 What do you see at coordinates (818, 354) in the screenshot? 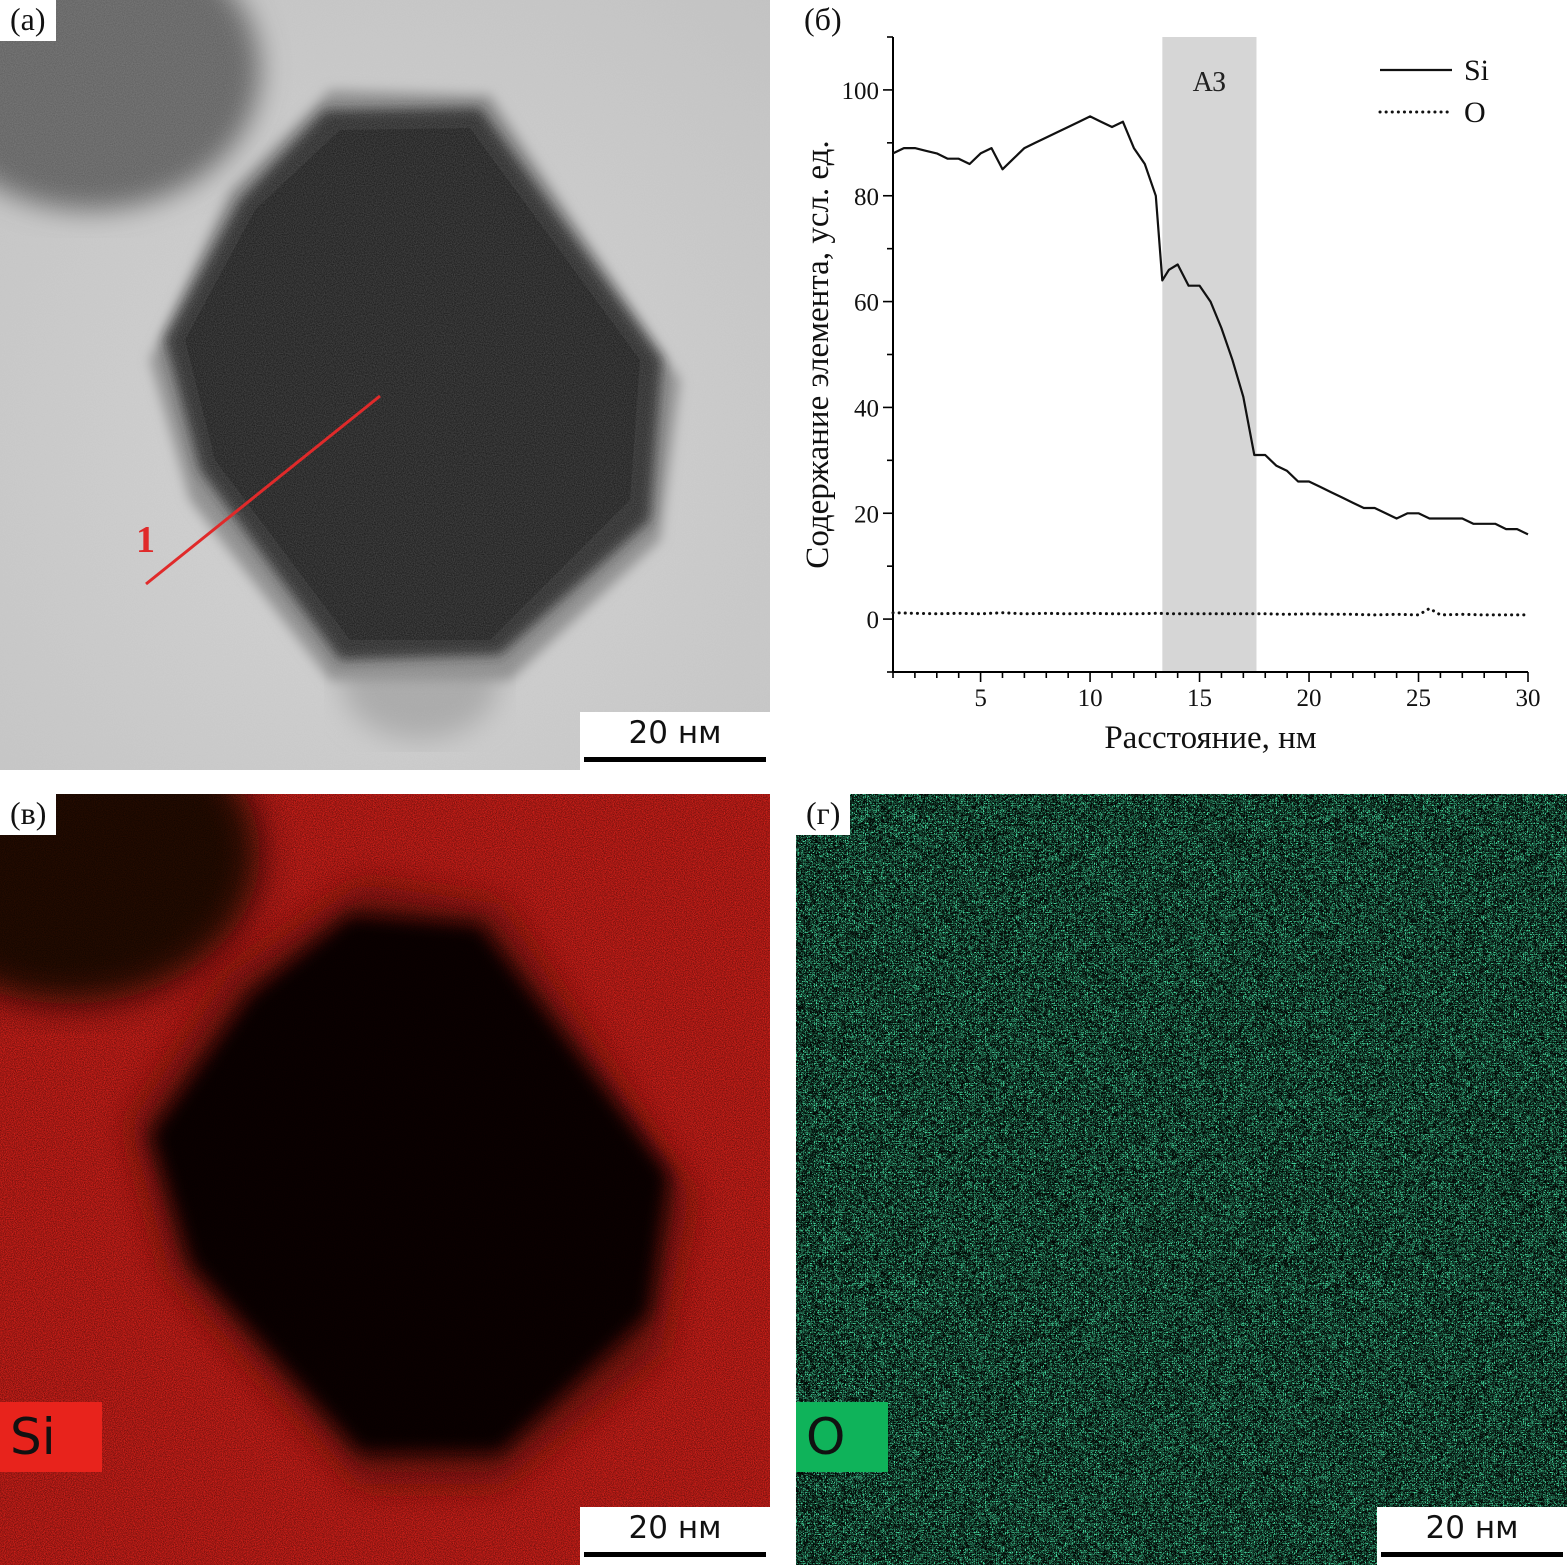
I see `y-axis-label: Содержание элемента, усл. ед.` at bounding box center [818, 354].